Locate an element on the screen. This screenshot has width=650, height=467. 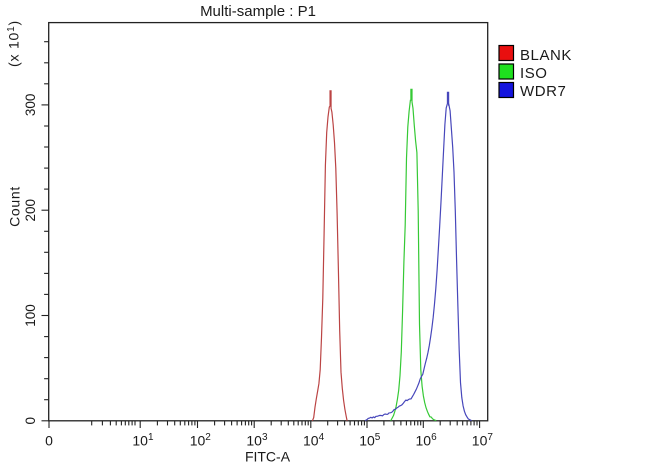
svg-text: 300 is located at coordinates (30, 105).